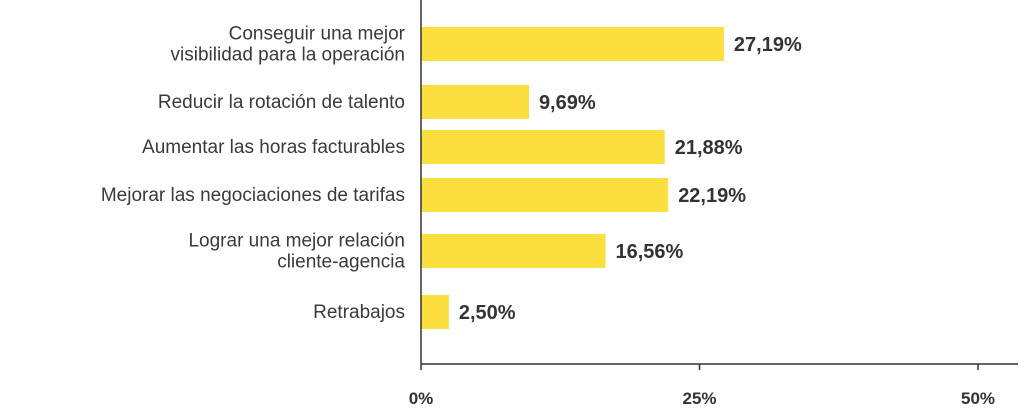  Describe the element at coordinates (768, 45) in the screenshot. I see `value-label-0: 27,19%` at that location.